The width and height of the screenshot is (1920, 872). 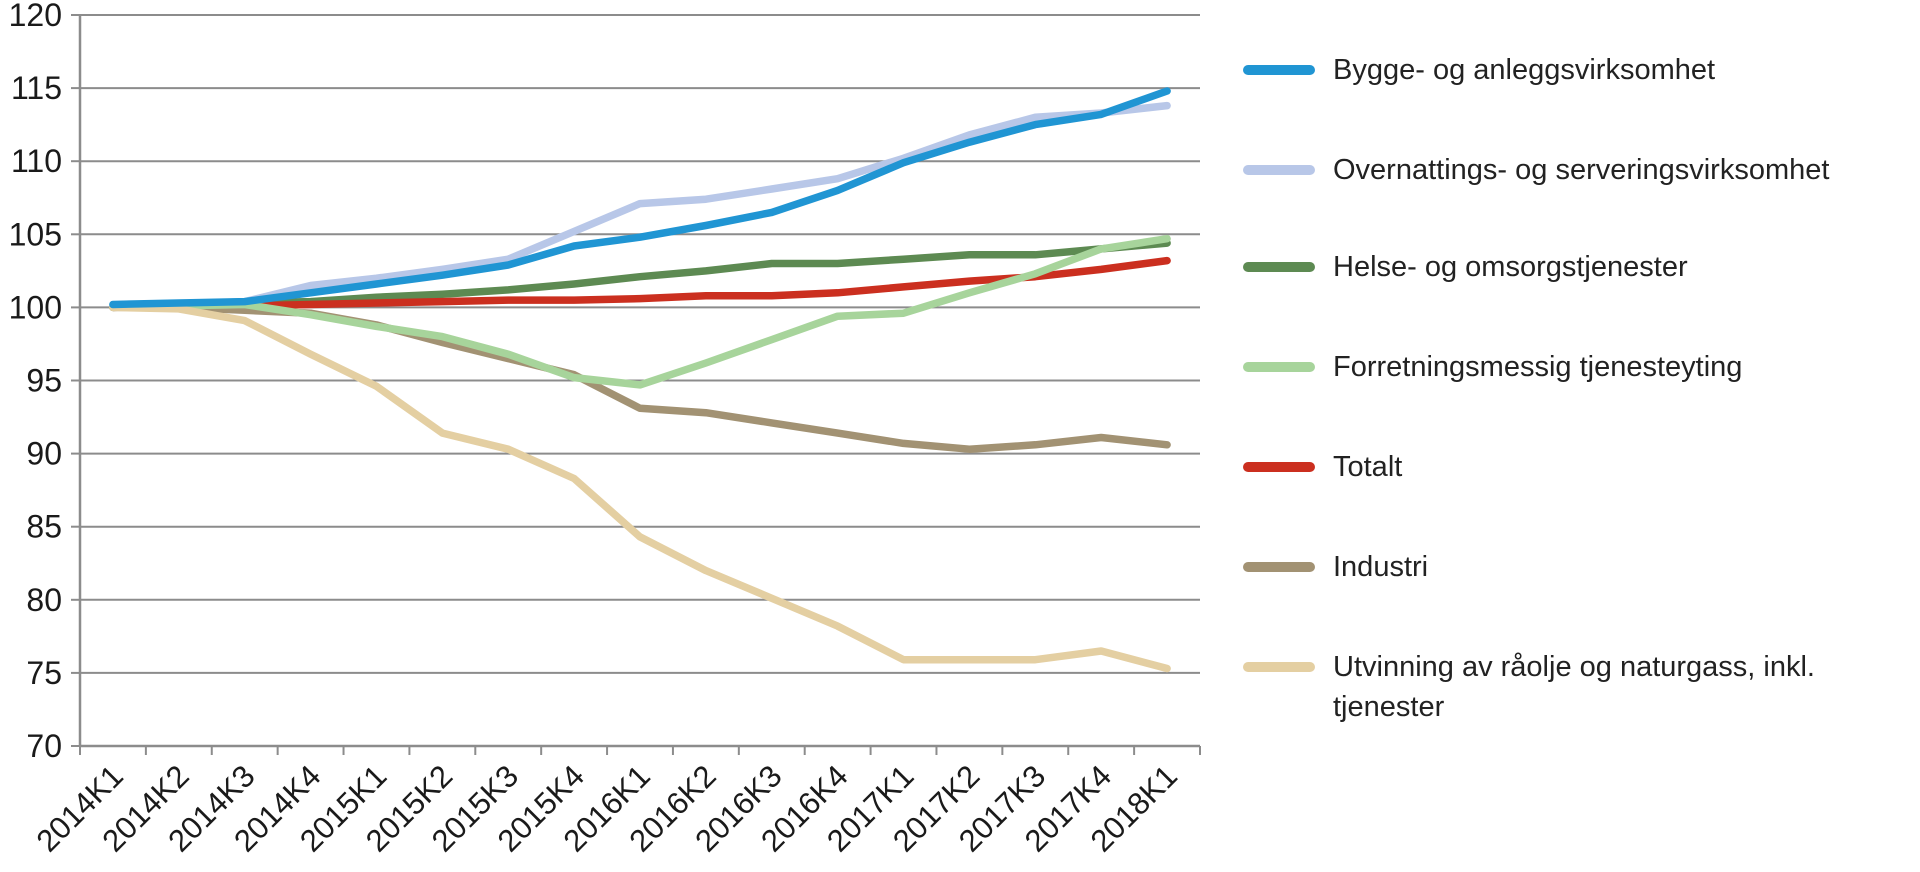 I want to click on line-totalt, so click(x=640, y=284).